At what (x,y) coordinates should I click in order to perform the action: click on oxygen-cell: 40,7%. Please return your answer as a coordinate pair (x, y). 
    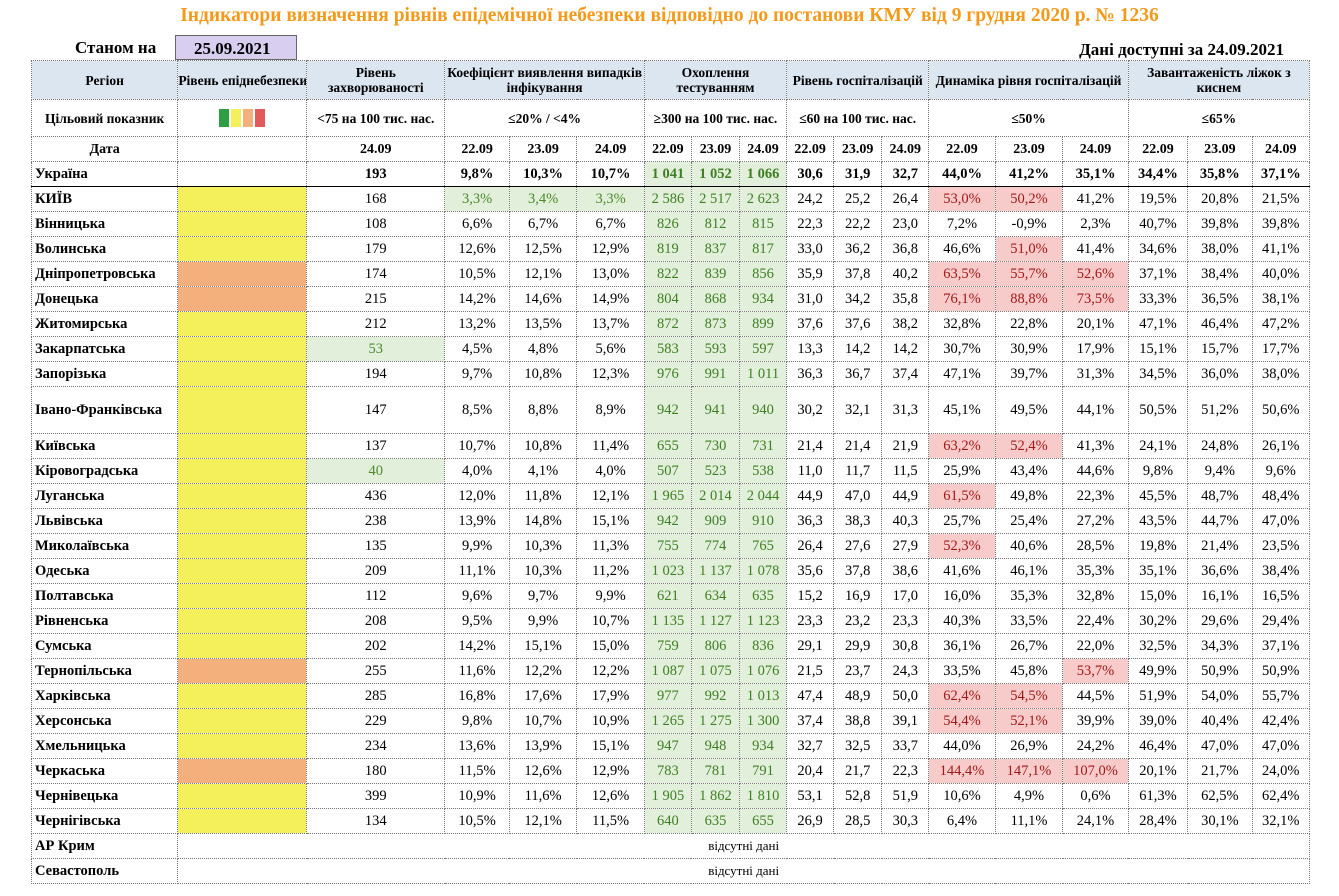
    Looking at the image, I should click on (1158, 224).